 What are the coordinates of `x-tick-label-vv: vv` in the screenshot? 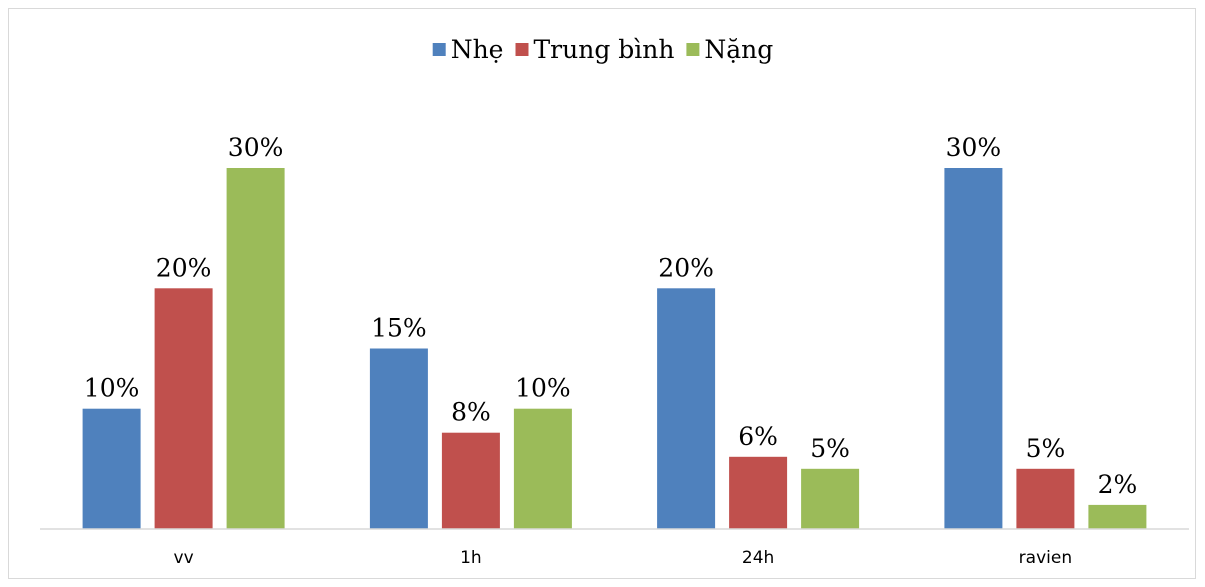 It's located at (184, 558).